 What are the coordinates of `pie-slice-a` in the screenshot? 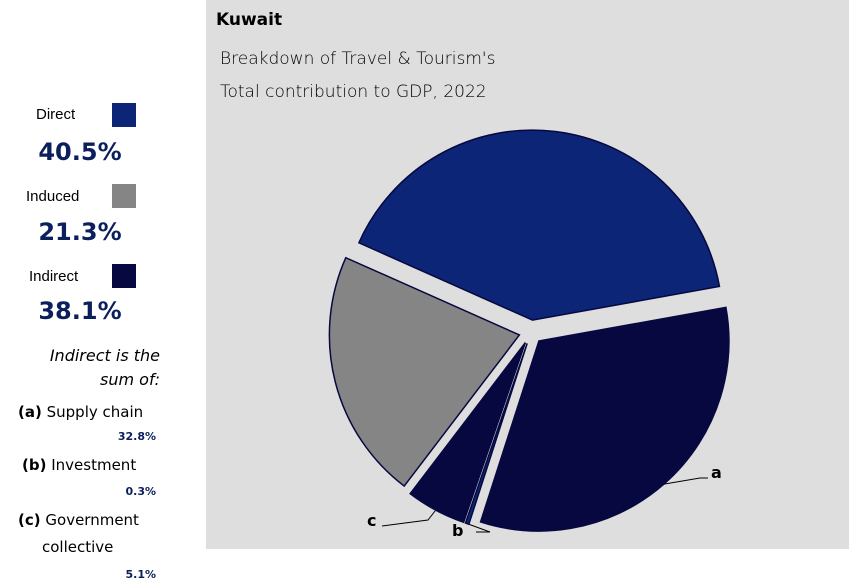 It's located at (604, 419).